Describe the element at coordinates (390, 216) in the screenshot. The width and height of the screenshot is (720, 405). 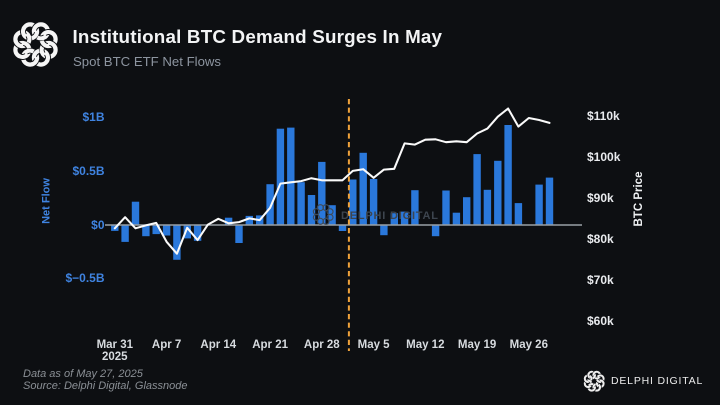
I see `svg-text: DELPHI DIGITAL` at that location.